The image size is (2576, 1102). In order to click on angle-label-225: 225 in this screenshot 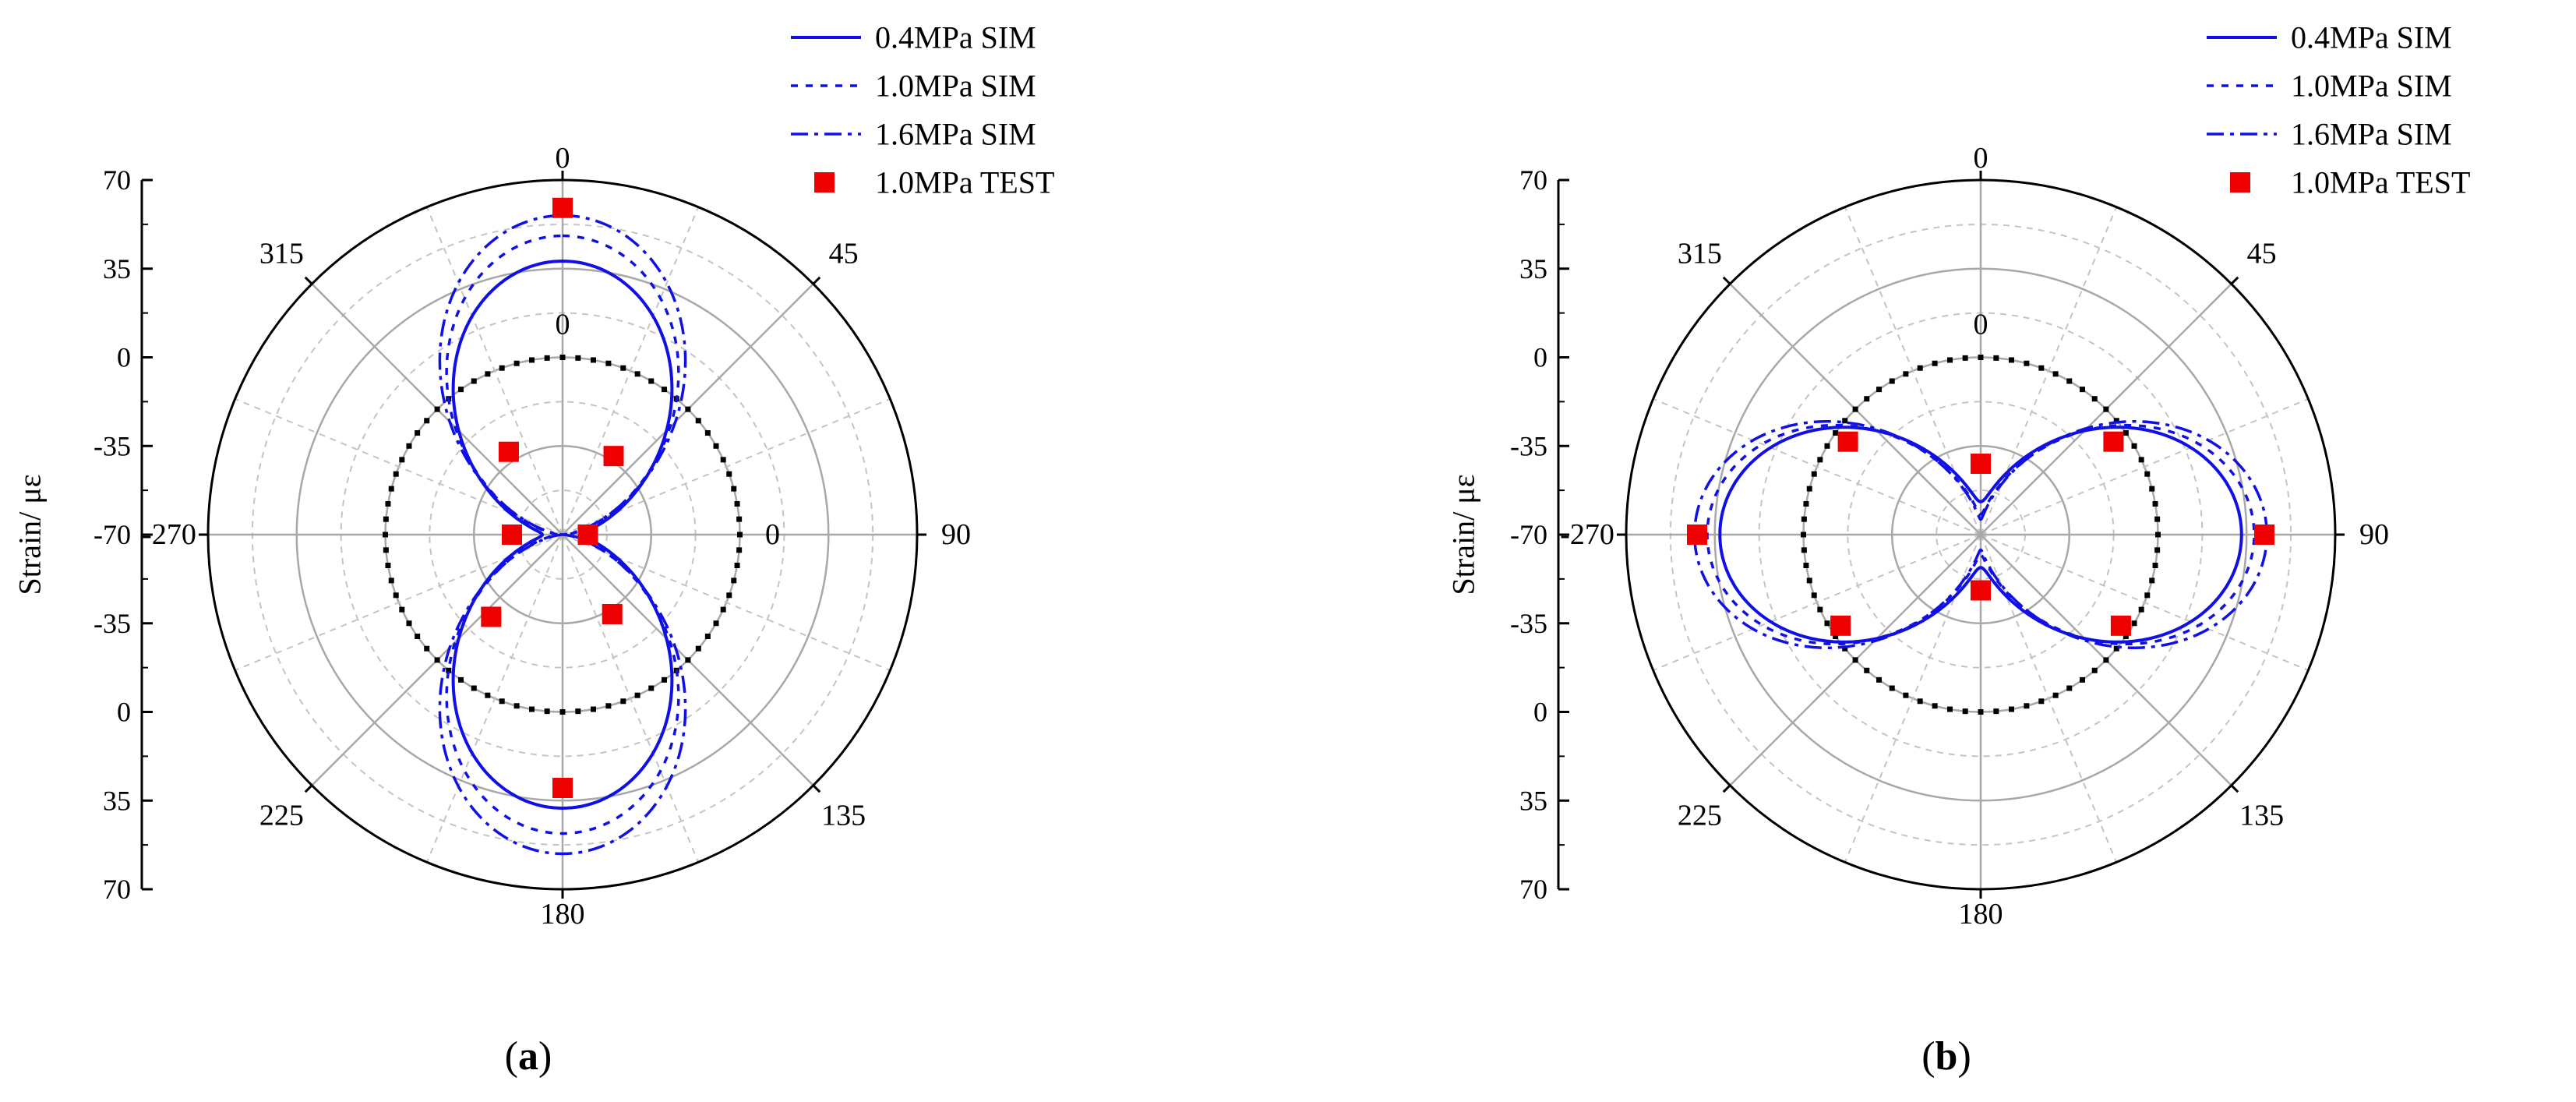, I will do `click(281, 816)`.